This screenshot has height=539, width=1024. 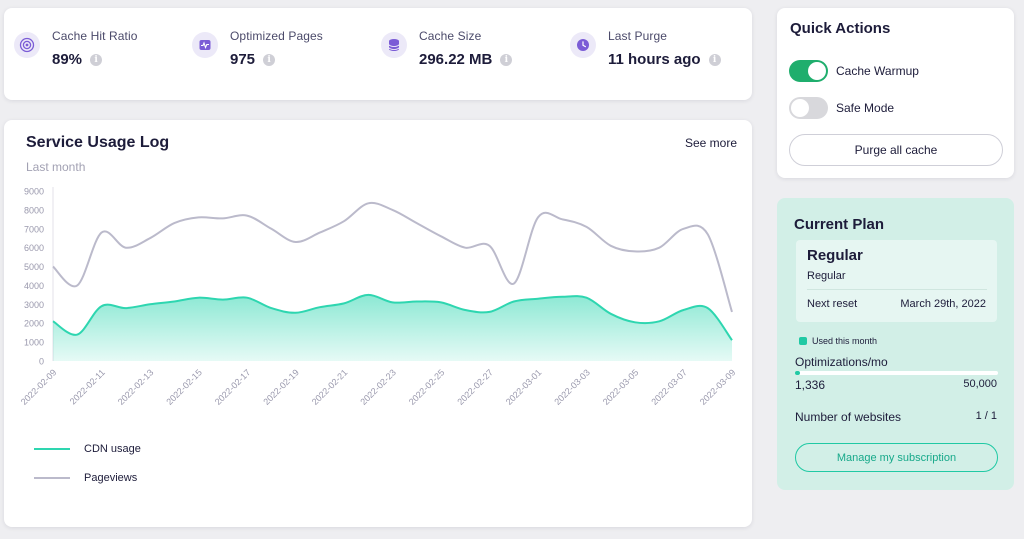 I want to click on x-tick-label: 2022-02-17, so click(x=233, y=387).